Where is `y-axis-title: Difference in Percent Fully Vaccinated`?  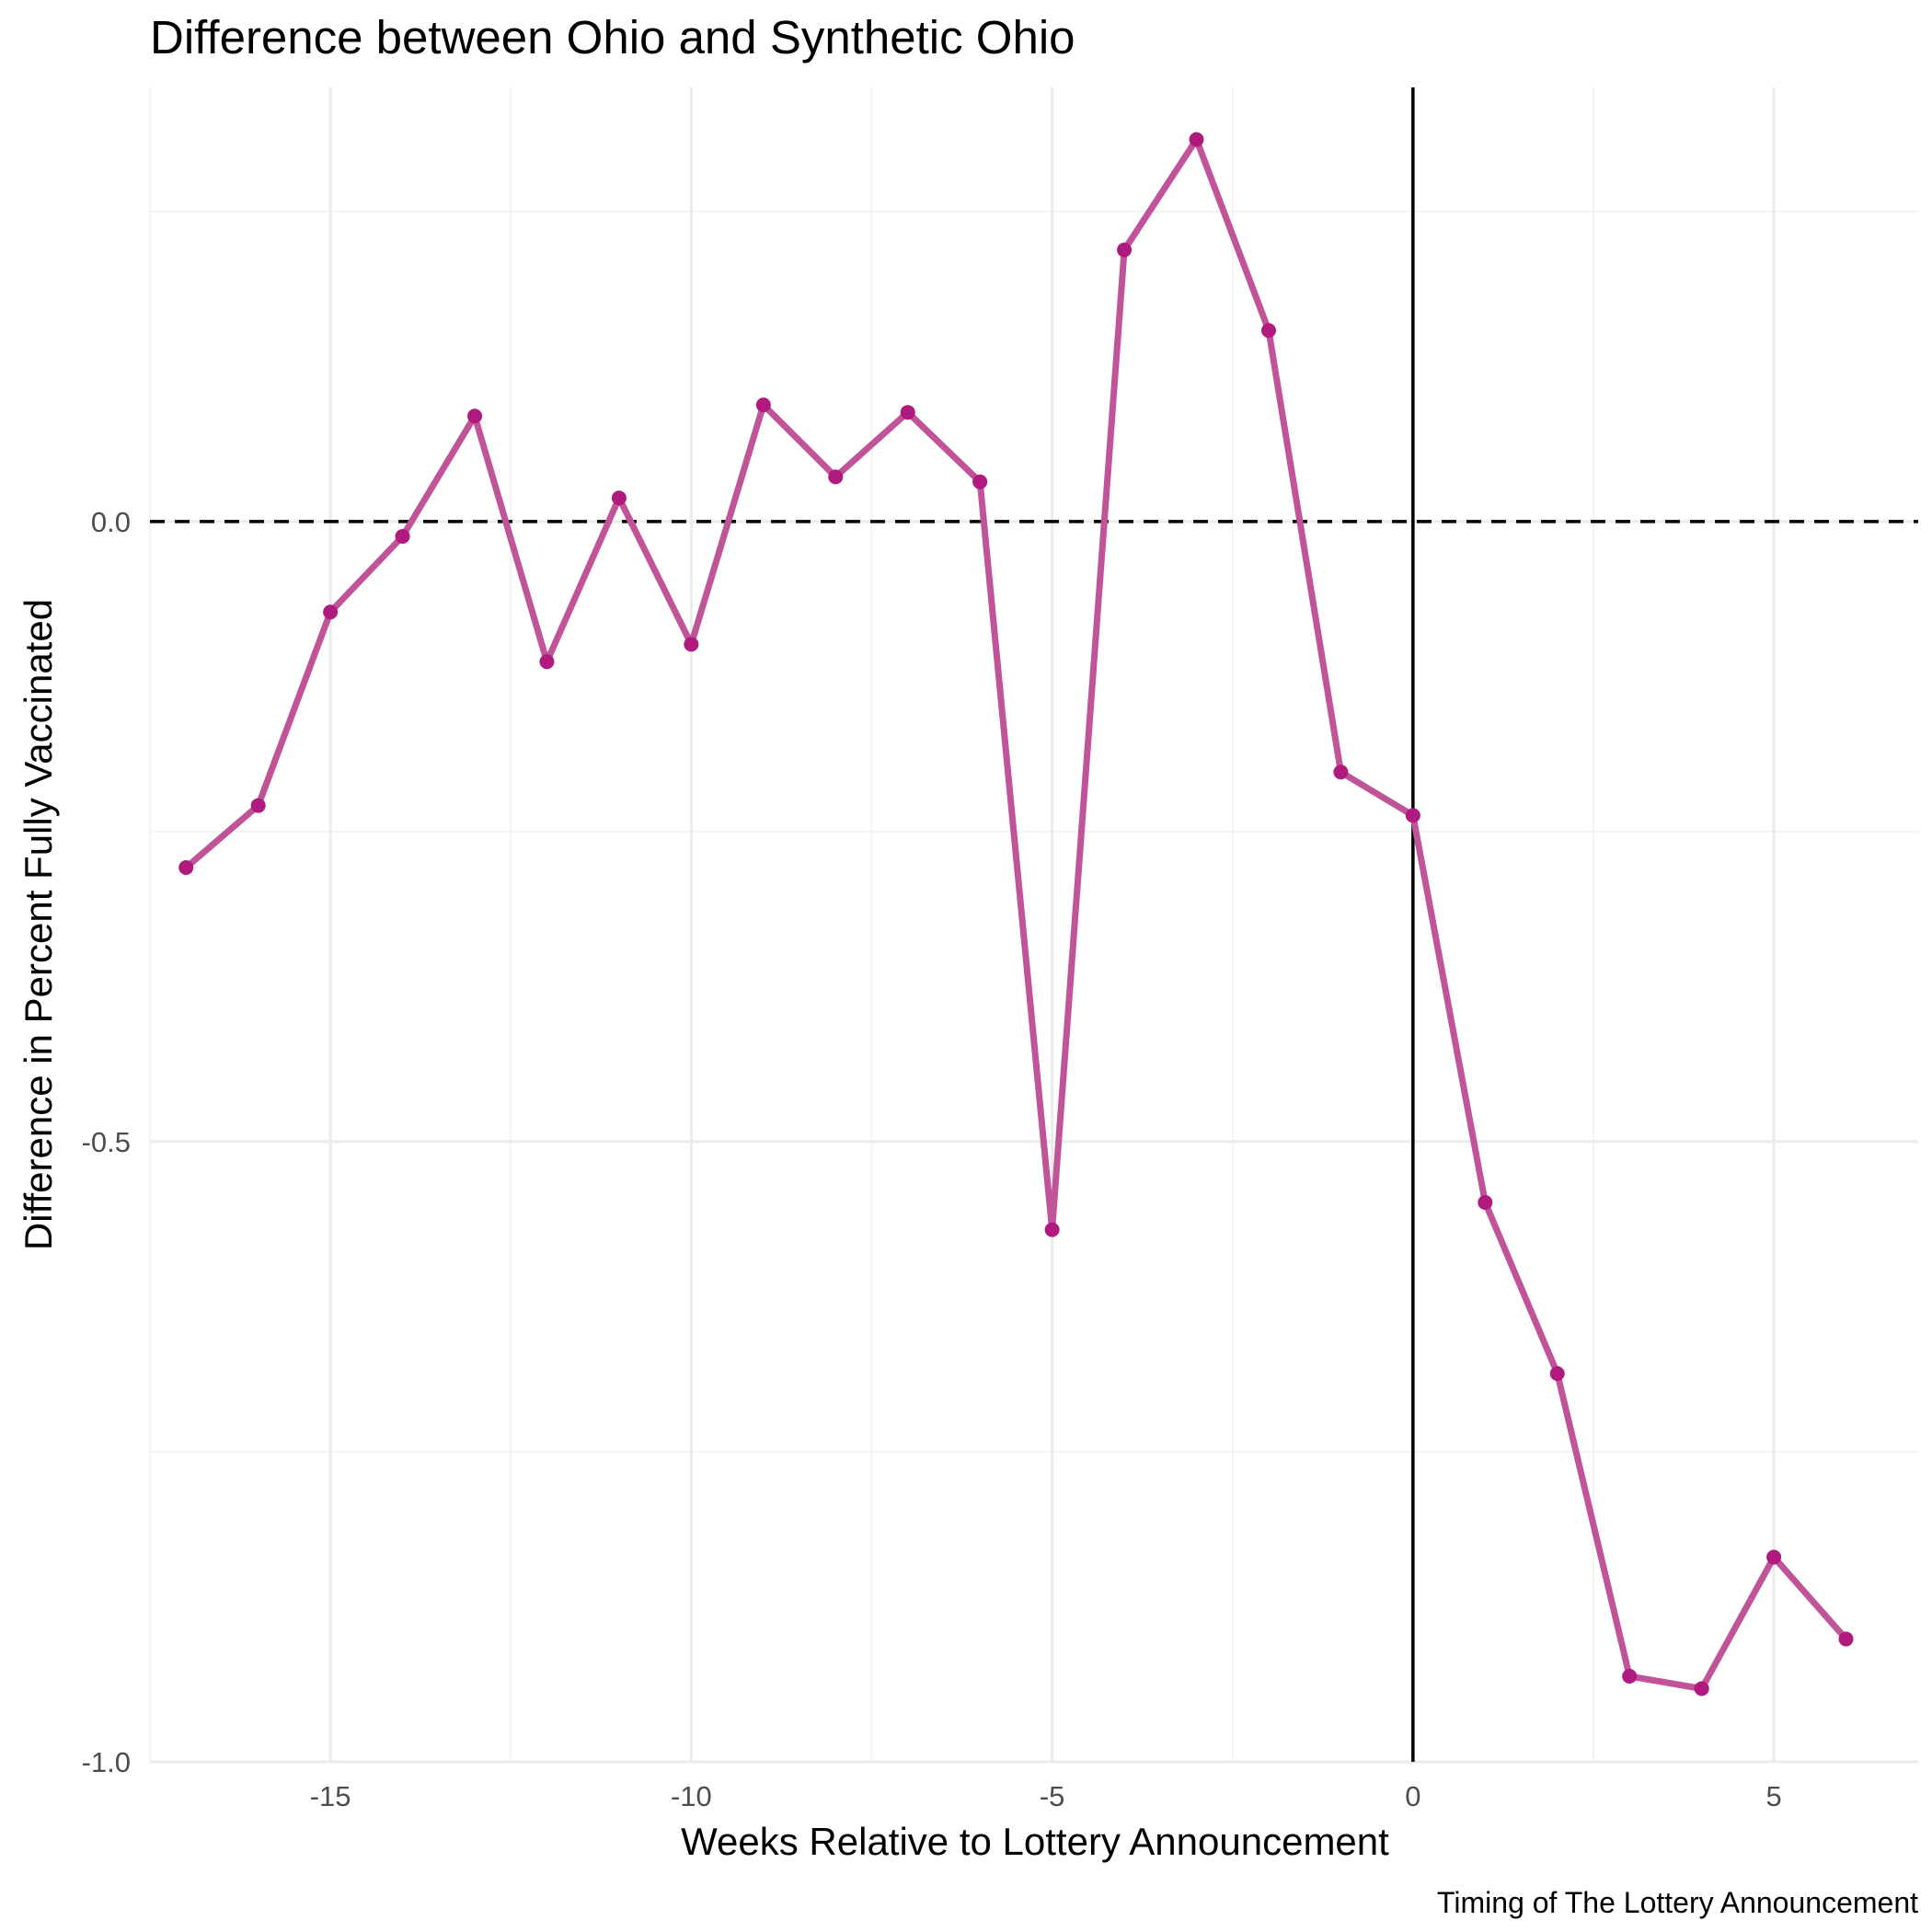 y-axis-title: Difference in Percent Fully Vaccinated is located at coordinates (38, 924).